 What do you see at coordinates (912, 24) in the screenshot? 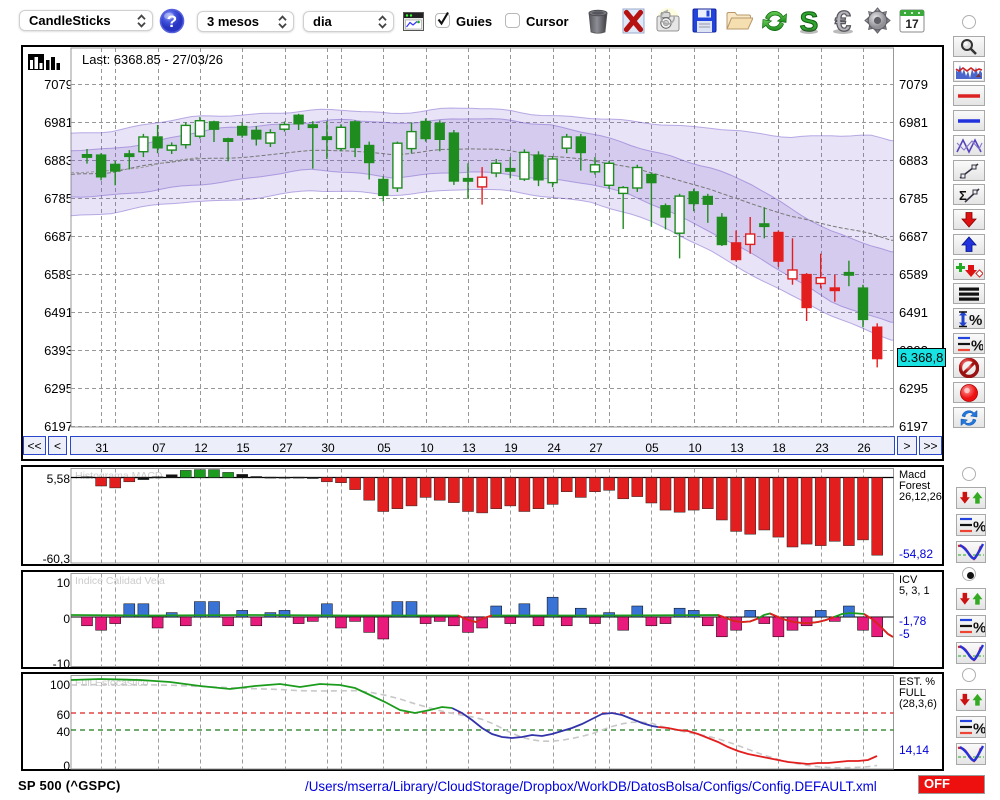
I see `svg-text: 17` at bounding box center [912, 24].